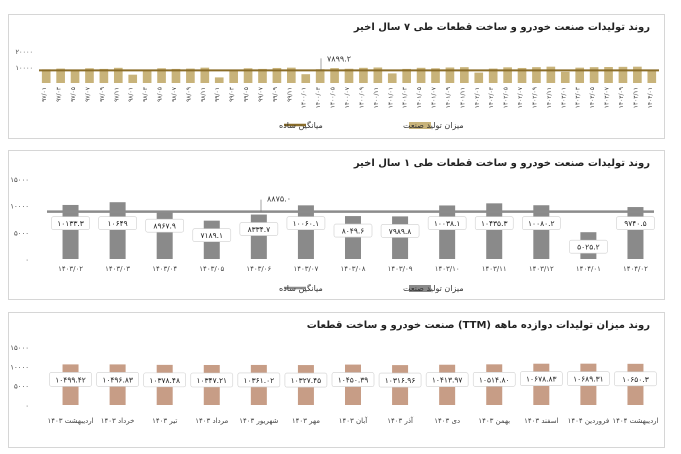 The height and width of the screenshot is (454, 681). I want to click on x-tick-label: بهمن ۱۴۰۳, so click(494, 421).